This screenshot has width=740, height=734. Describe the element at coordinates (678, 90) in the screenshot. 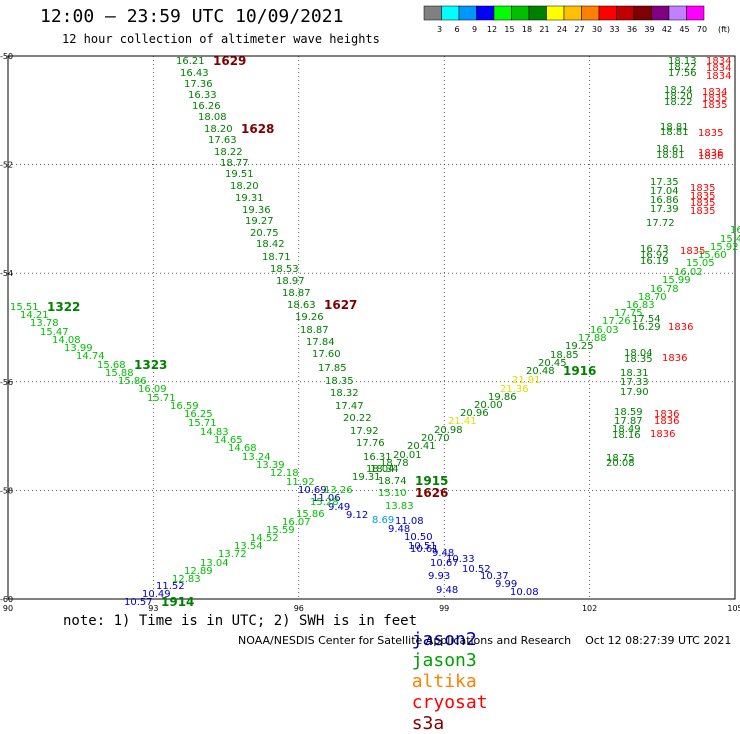

I see `wave-height-label: 18.24` at that location.